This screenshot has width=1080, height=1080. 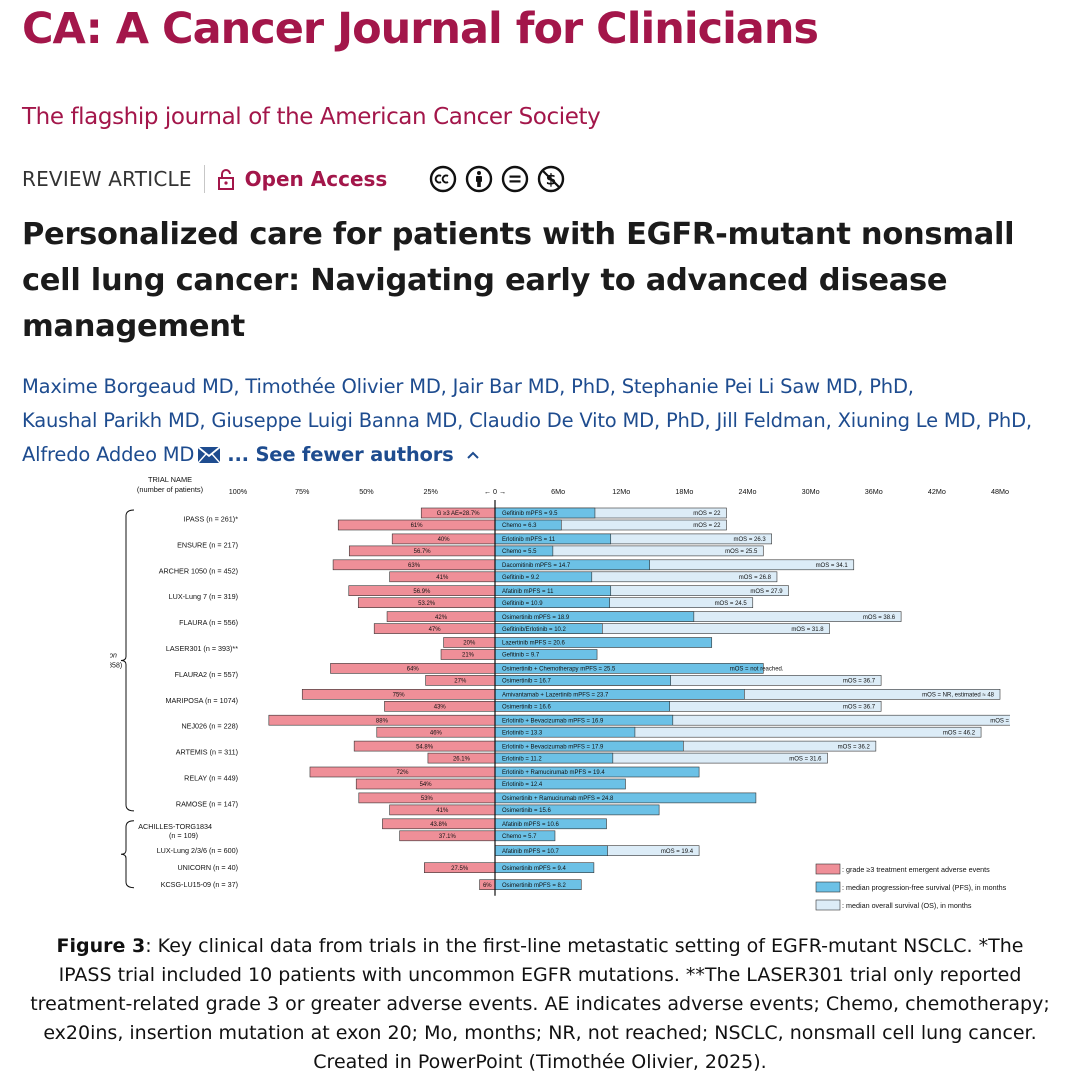 I want to click on see-fewer-authors-button: ... See fewer authors, so click(x=353, y=454).